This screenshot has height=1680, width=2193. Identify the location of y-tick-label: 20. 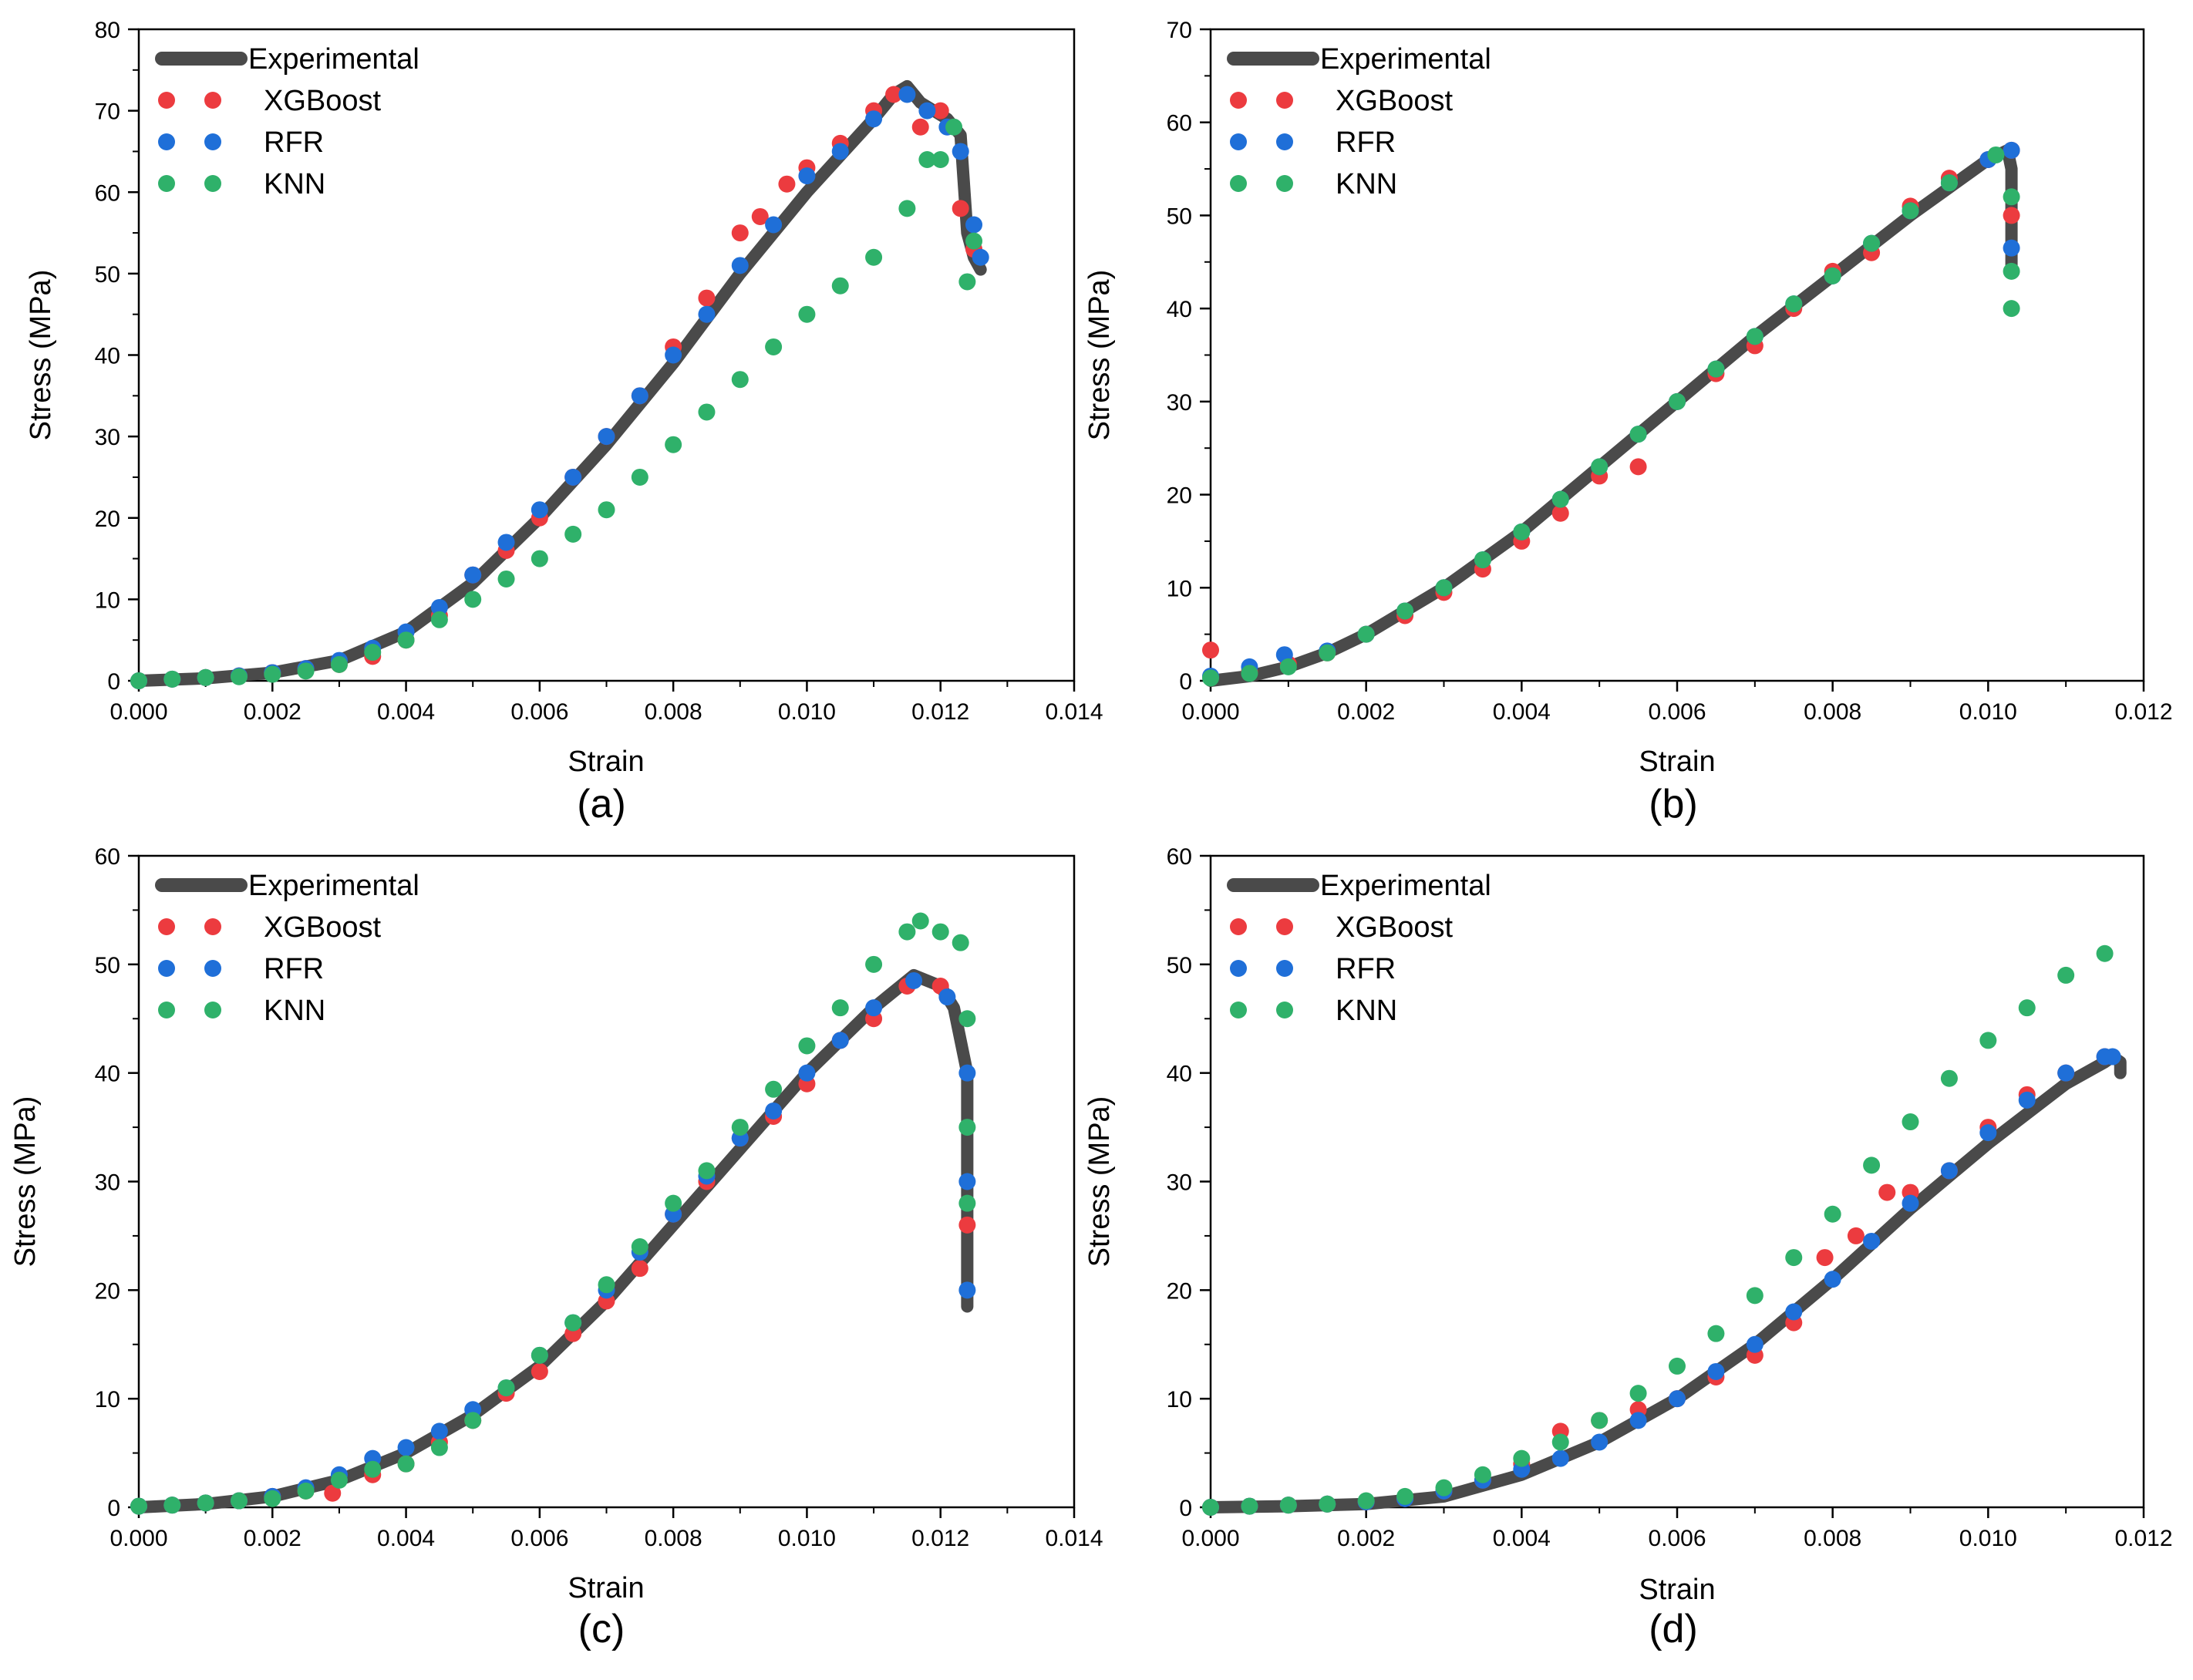
(1179, 1291).